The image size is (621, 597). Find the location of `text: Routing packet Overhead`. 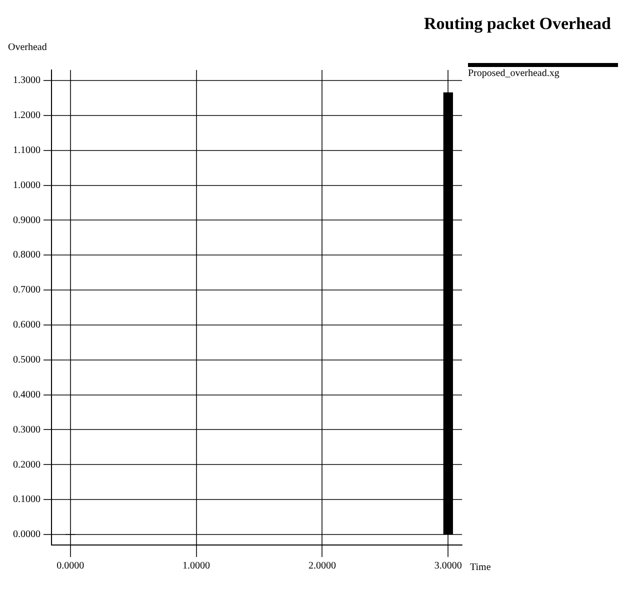

text: Routing packet Overhead is located at coordinates (517, 24).